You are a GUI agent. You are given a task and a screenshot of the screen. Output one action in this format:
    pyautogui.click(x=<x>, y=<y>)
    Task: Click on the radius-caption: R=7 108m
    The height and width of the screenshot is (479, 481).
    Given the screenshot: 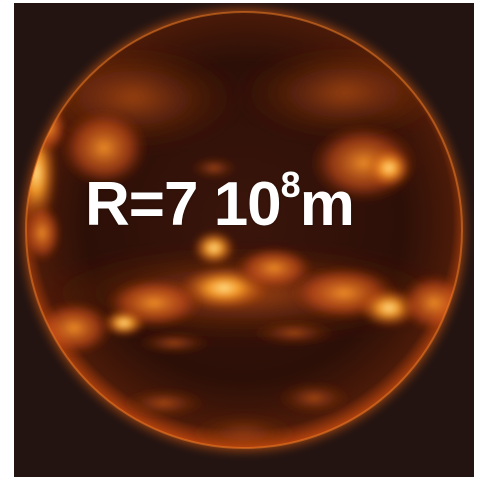 What is the action you would take?
    pyautogui.click(x=220, y=203)
    